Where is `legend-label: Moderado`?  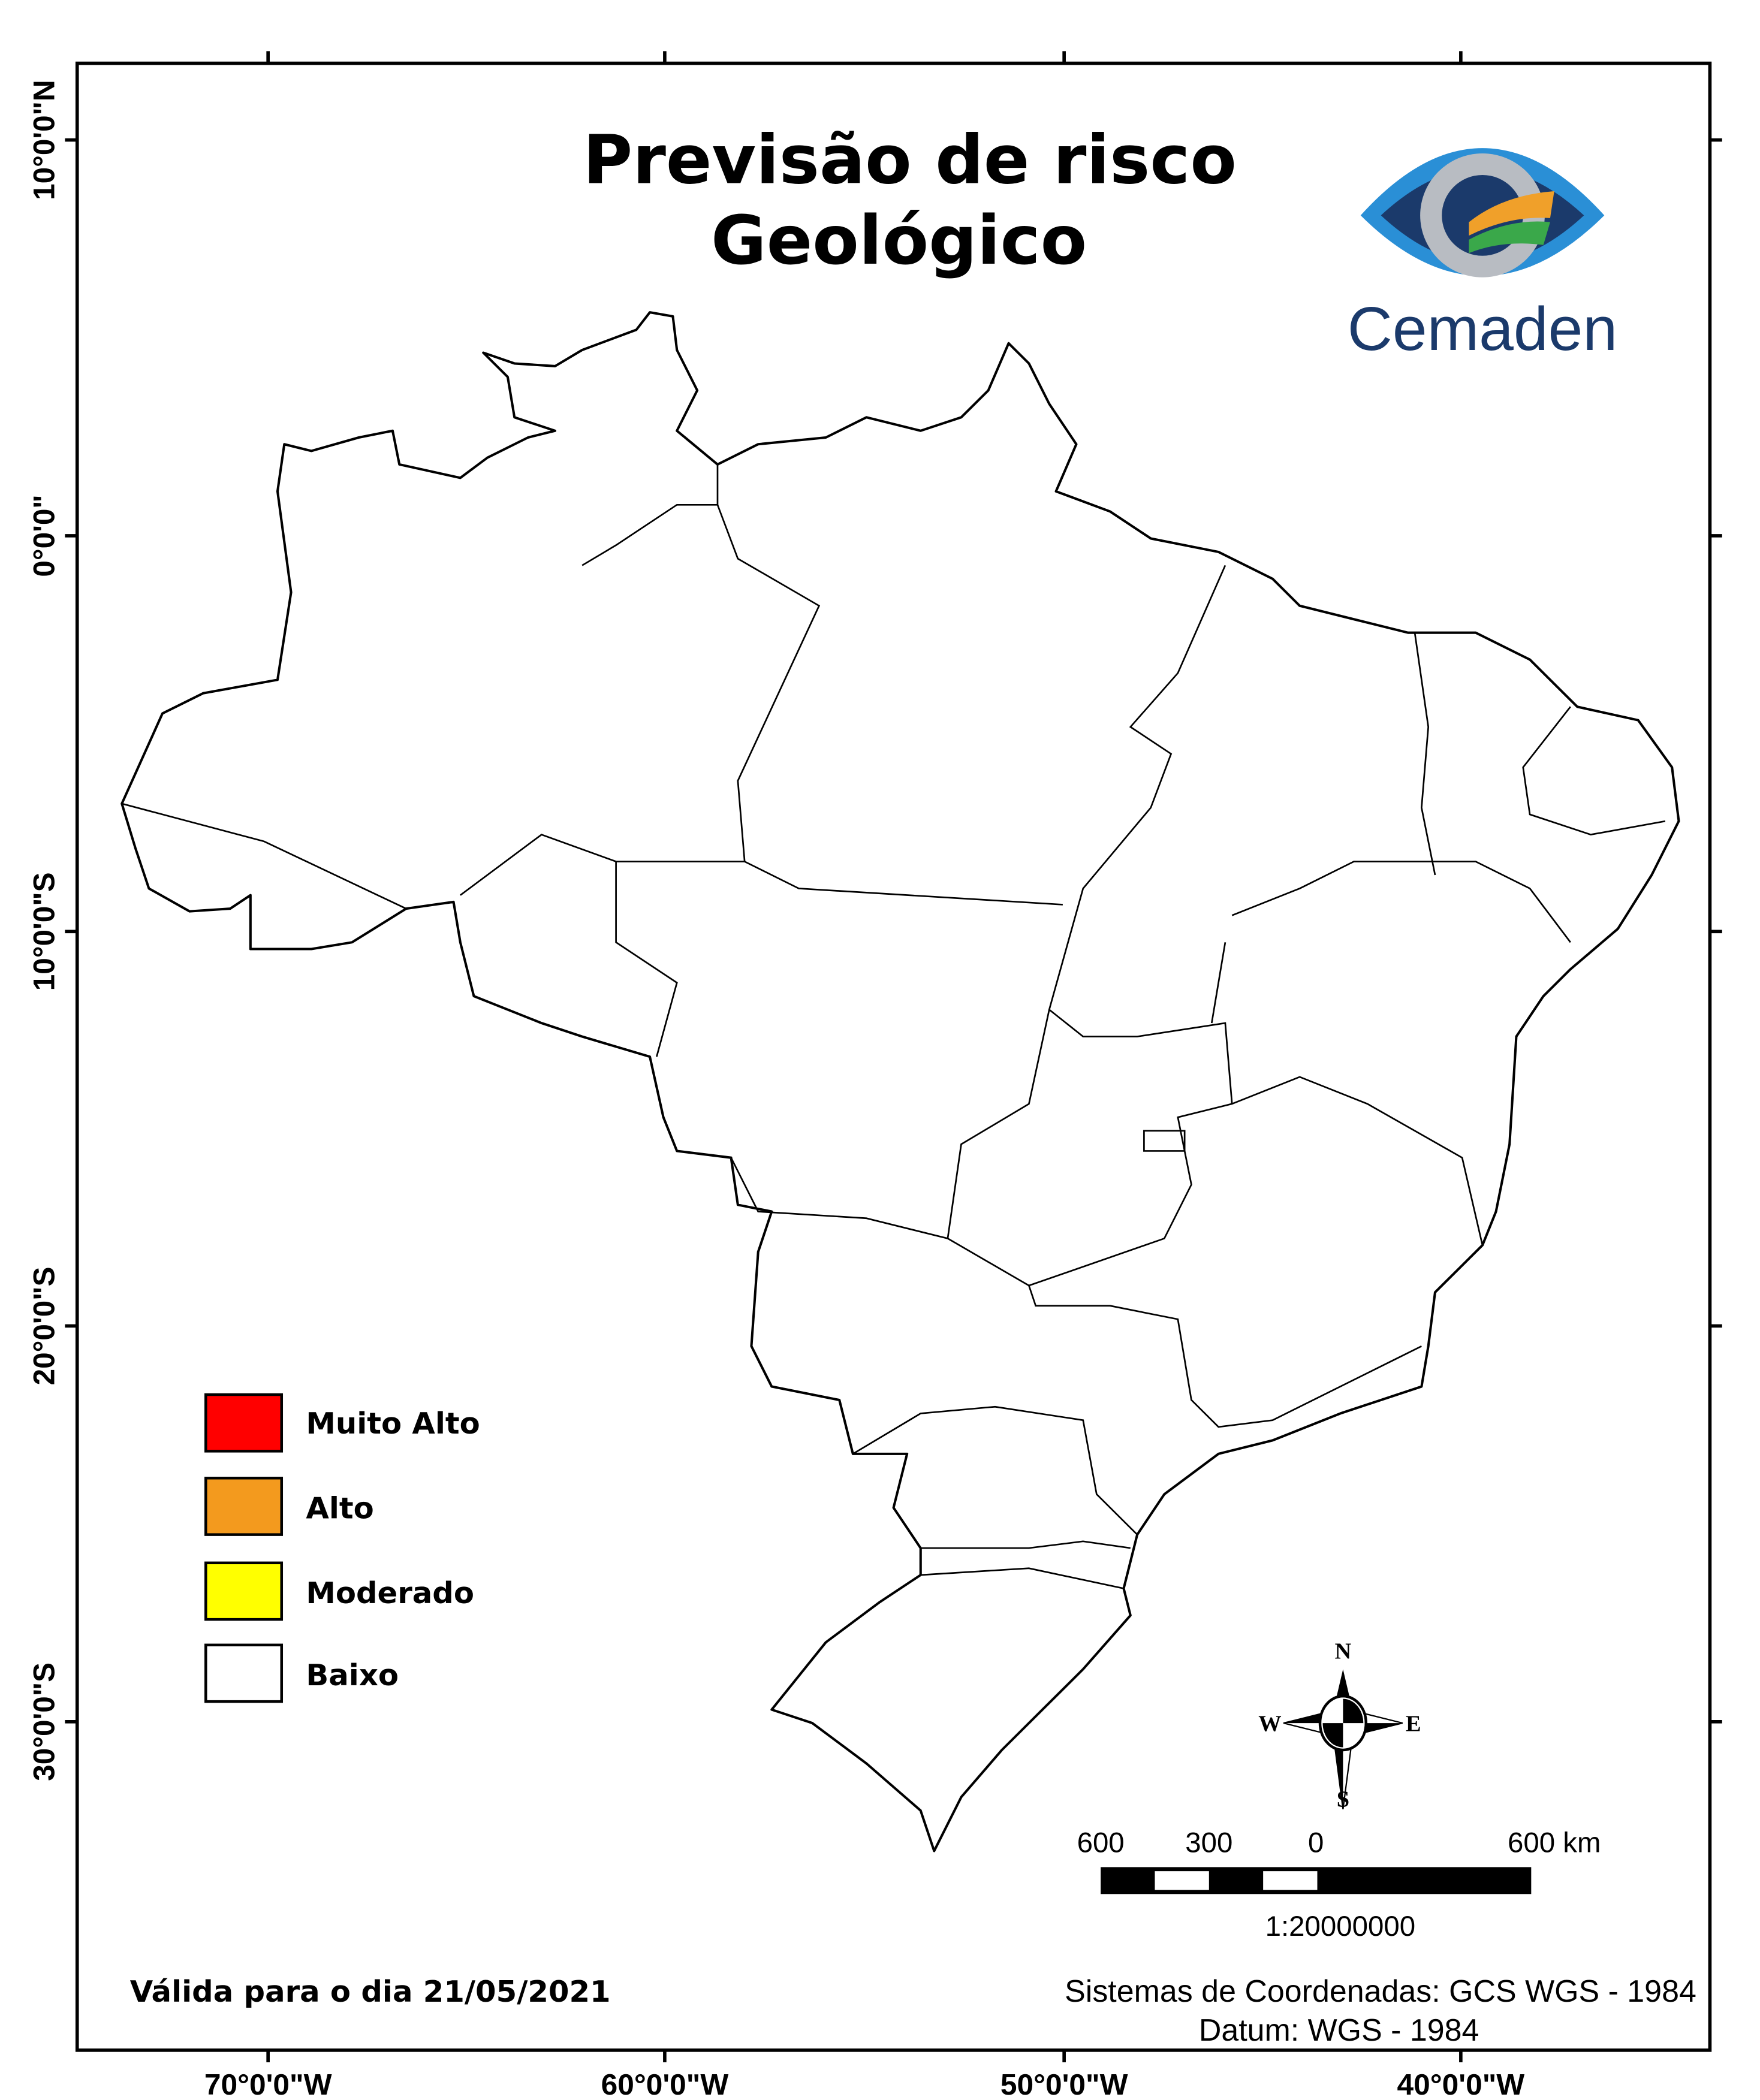
legend-label: Moderado is located at coordinates (390, 1593).